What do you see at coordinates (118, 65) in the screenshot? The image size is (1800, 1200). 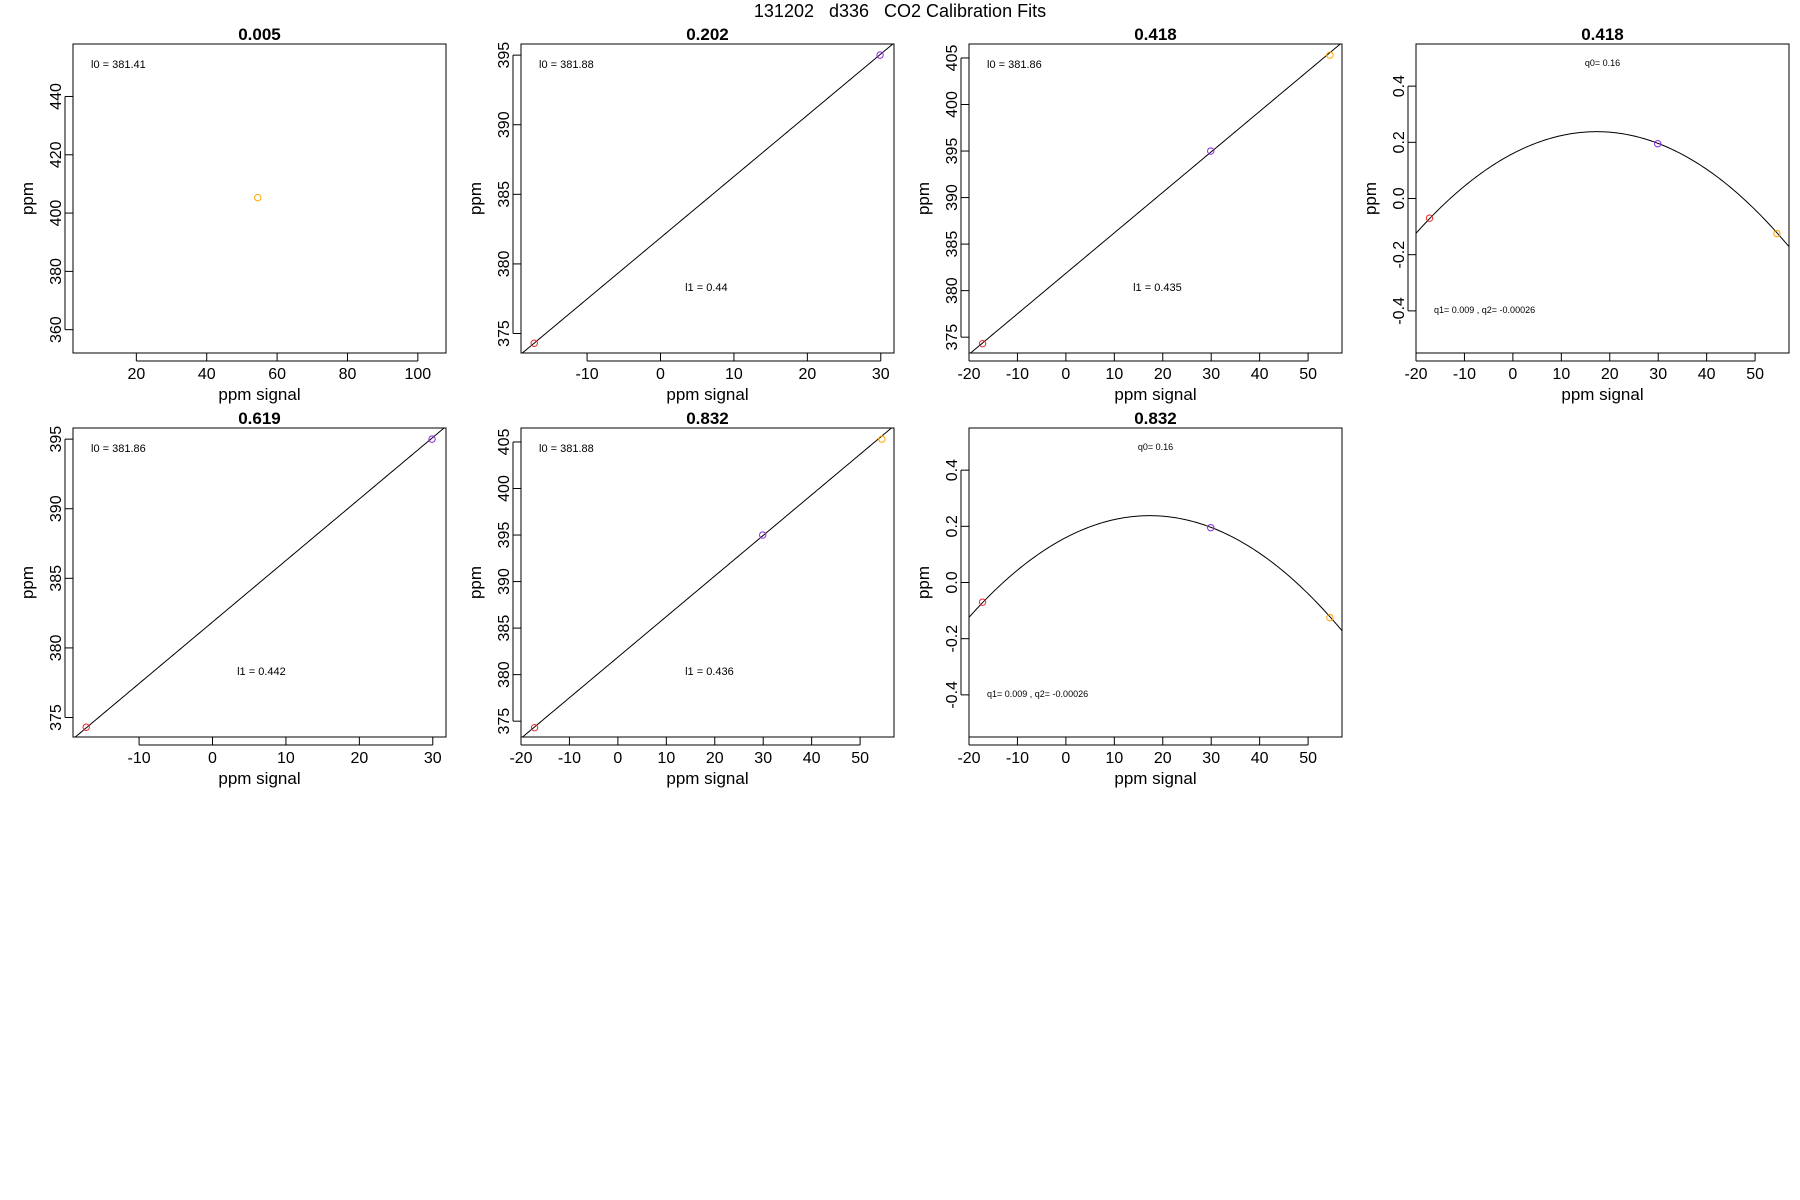 I see `fit-annotation: l0 = 381.41` at bounding box center [118, 65].